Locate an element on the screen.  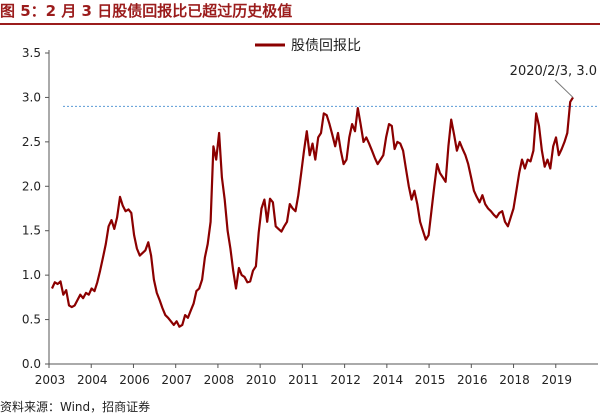
x-tick-label: 2014 is located at coordinates (388, 380).